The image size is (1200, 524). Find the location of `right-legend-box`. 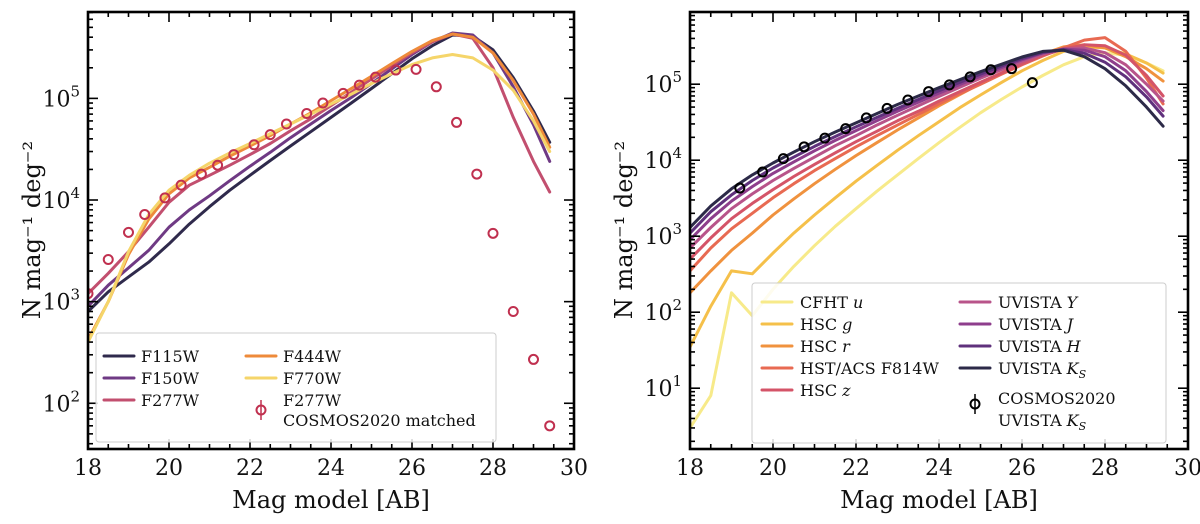

right-legend-box is located at coordinates (959, 363).